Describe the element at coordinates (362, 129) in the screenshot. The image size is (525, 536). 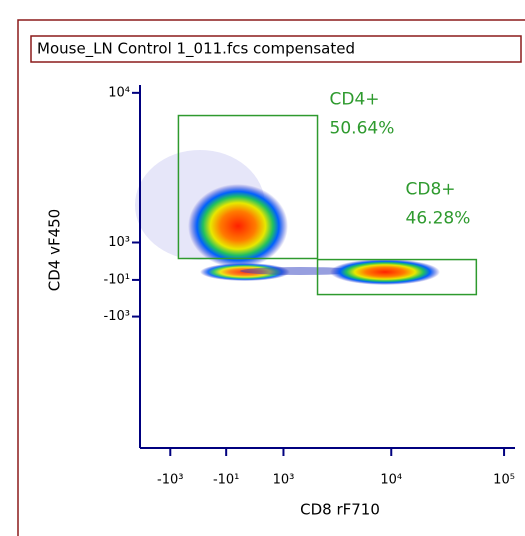
I see `gate-percent: 50.64%` at that location.